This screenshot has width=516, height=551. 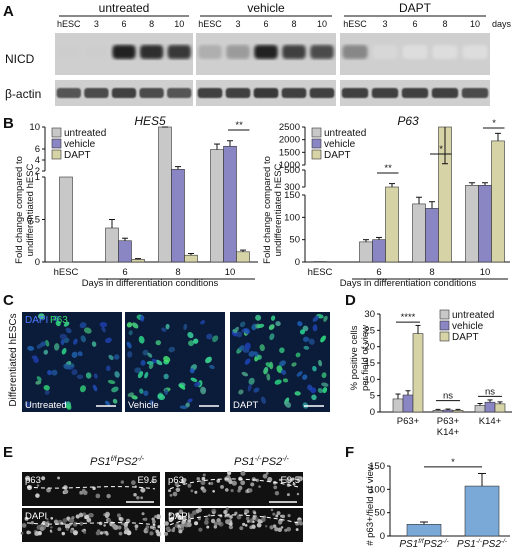 What do you see at coordinates (465, 337) in the screenshot?
I see `legend-label-DAPT: DAPT` at bounding box center [465, 337].